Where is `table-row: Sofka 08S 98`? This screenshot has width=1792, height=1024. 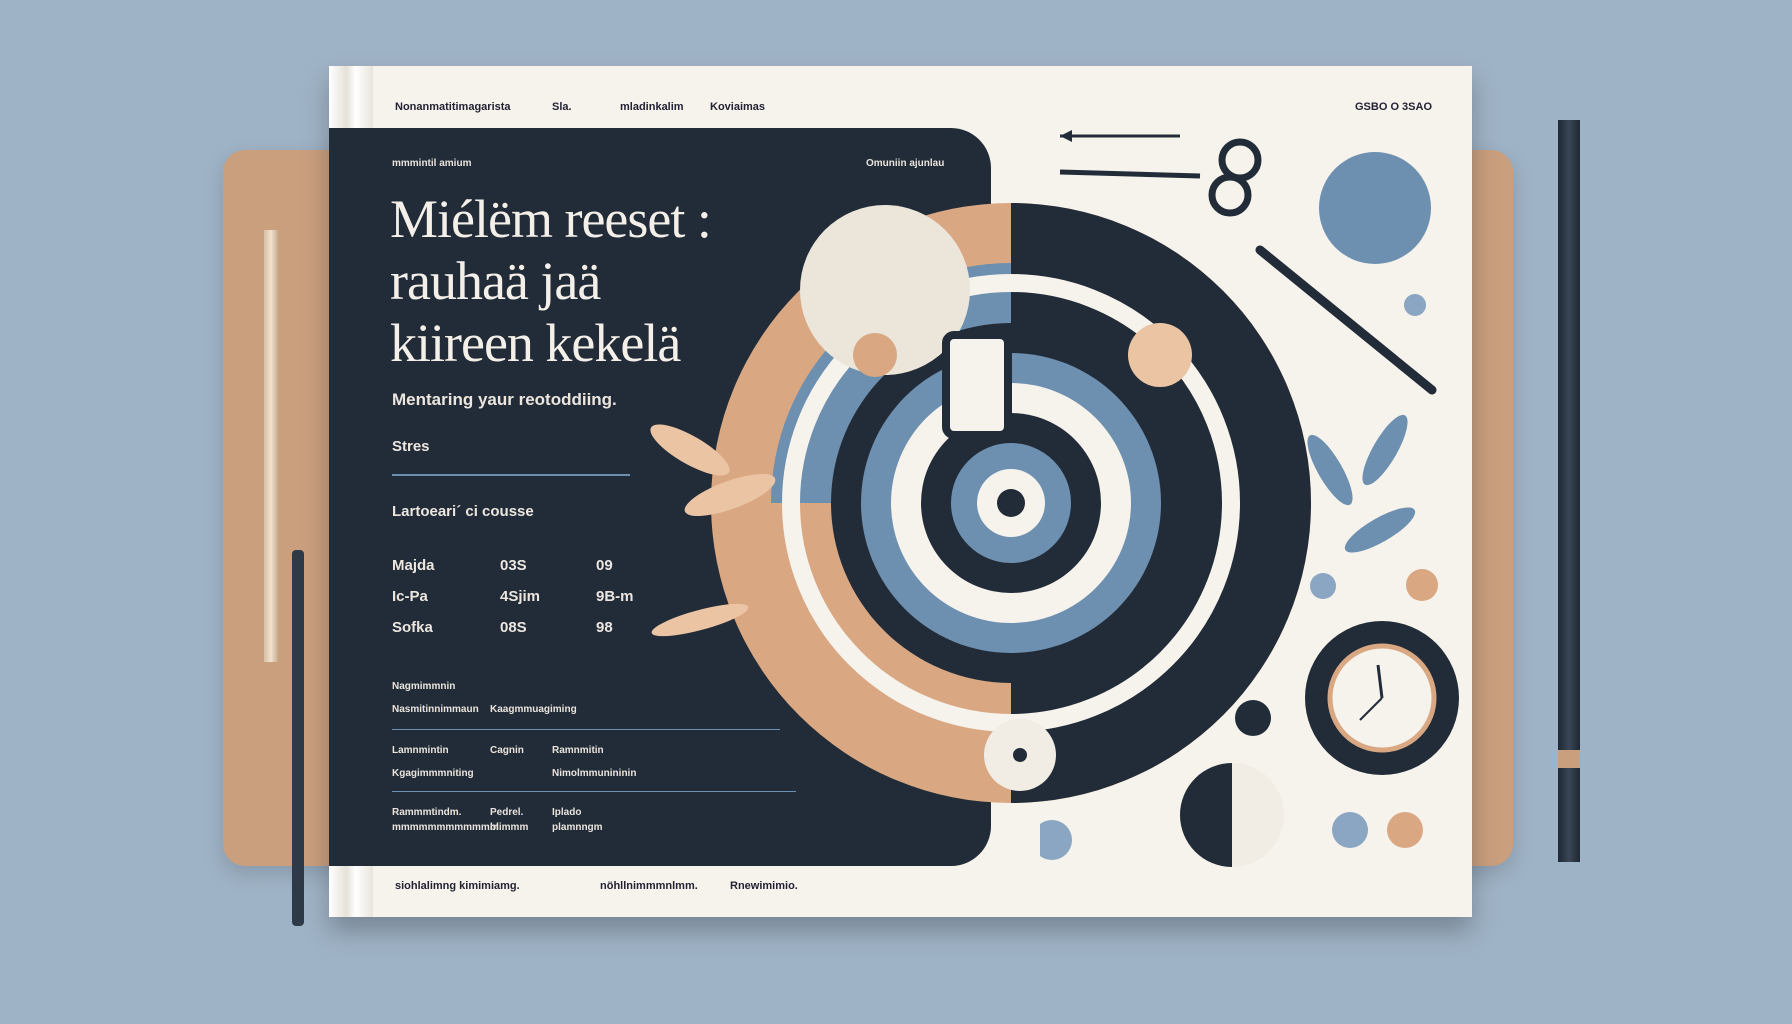
table-row: Sofka 08S 98 is located at coordinates (513, 634).